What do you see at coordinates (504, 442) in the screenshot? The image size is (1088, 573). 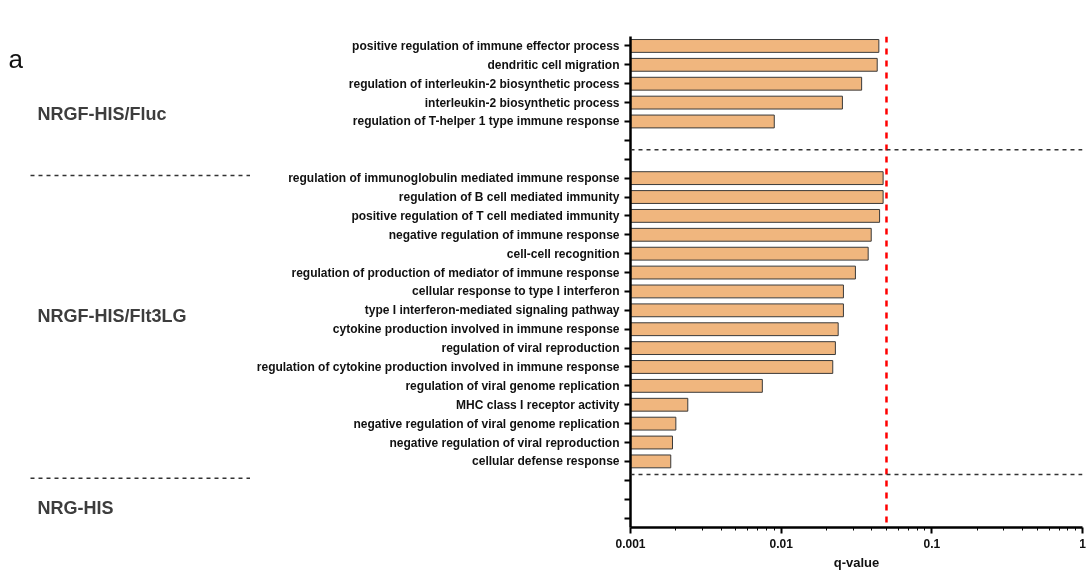 I see `y-tick-label: negative regulation of viral reproduction` at bounding box center [504, 442].